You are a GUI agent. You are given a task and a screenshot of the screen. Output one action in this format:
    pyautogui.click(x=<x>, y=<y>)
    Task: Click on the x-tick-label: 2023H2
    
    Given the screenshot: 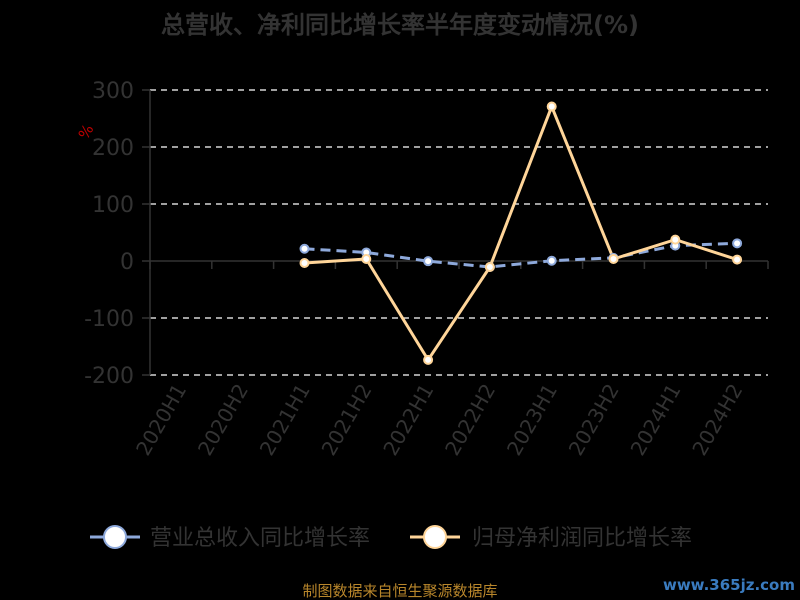 What is the action you would take?
    pyautogui.click(x=594, y=420)
    